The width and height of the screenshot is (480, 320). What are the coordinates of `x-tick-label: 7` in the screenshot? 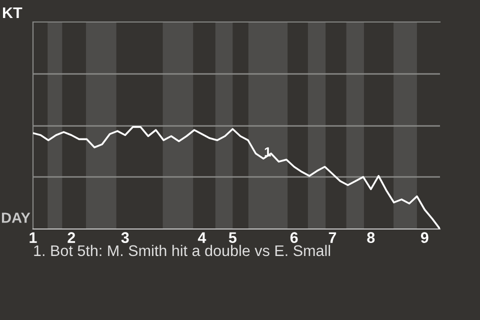 It's located at (332, 237).